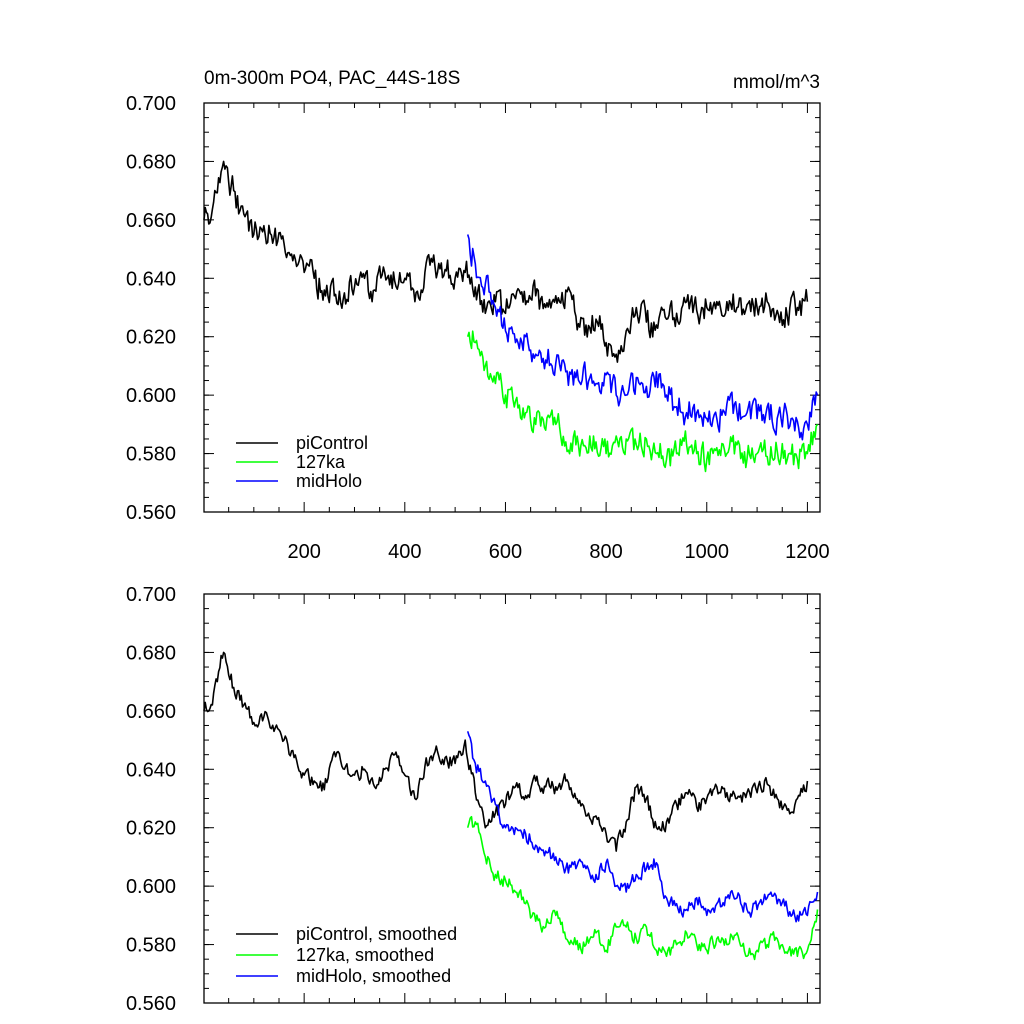 Image resolution: width=1024 pixels, height=1024 pixels. Describe the element at coordinates (151, 308) in the screenshot. I see `top-y-tick-labels: 0.560 0.580 0.600 0.620 0.640 0.660 0.680 0.700` at that location.